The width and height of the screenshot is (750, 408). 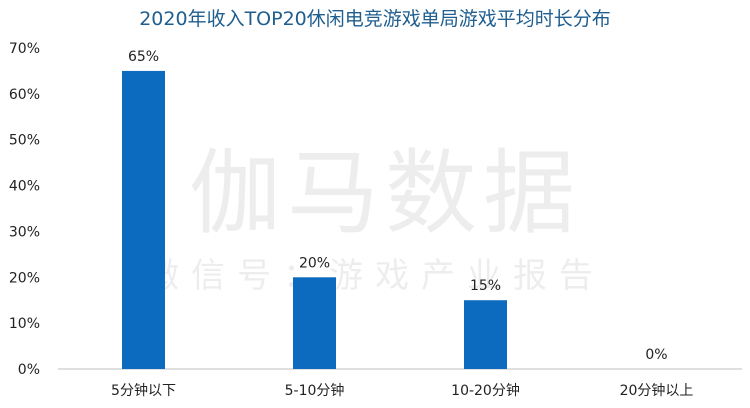 What do you see at coordinates (375, 276) in the screenshot?
I see `watermark-subtitle: 微信号：游戏产业报告` at bounding box center [375, 276].